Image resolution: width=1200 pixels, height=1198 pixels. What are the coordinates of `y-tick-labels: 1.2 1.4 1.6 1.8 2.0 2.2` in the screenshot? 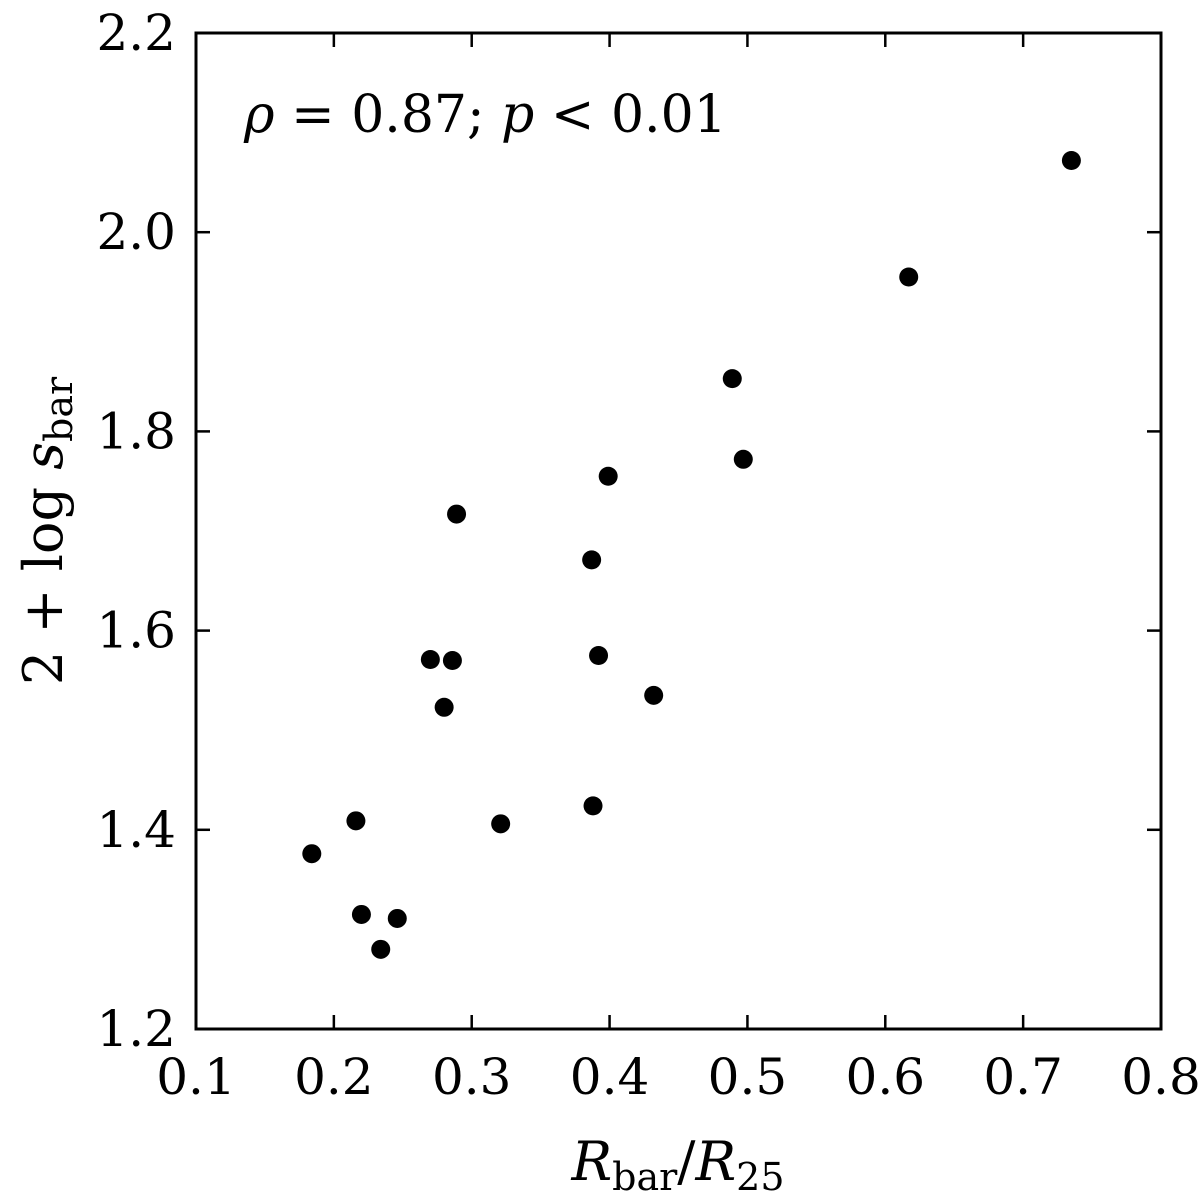 It's located at (136, 531).